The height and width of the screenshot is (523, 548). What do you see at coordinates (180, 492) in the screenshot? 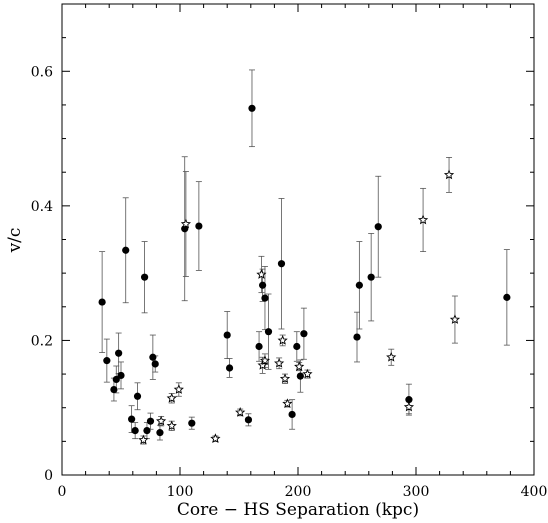
I see `x-tick-label: 100` at bounding box center [180, 492].